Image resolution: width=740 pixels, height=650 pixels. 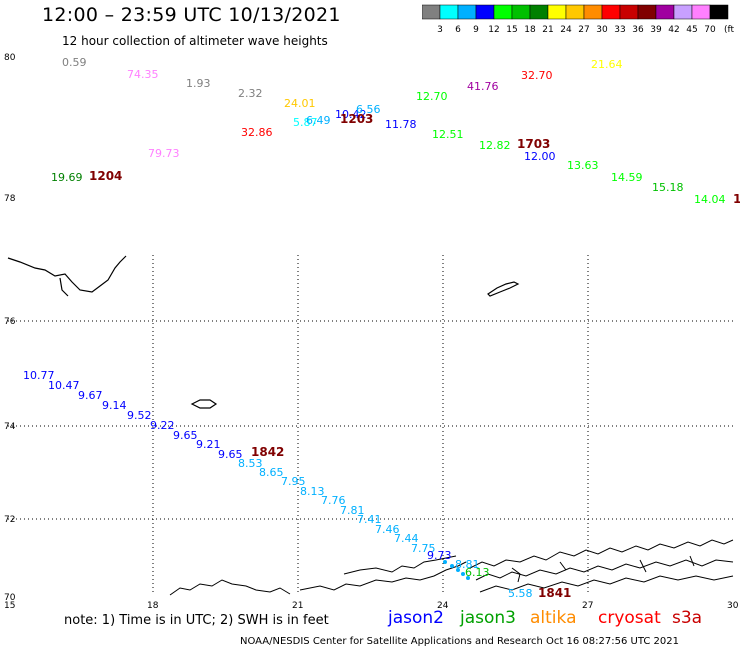 I want to click on wave-height-label: 12.51, so click(x=448, y=134).